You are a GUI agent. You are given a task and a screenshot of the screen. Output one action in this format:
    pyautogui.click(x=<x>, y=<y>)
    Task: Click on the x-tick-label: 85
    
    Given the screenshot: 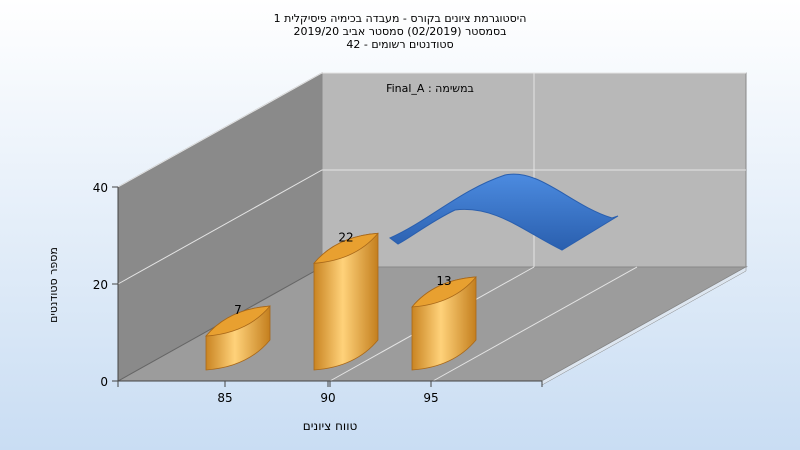 What is the action you would take?
    pyautogui.click(x=224, y=398)
    